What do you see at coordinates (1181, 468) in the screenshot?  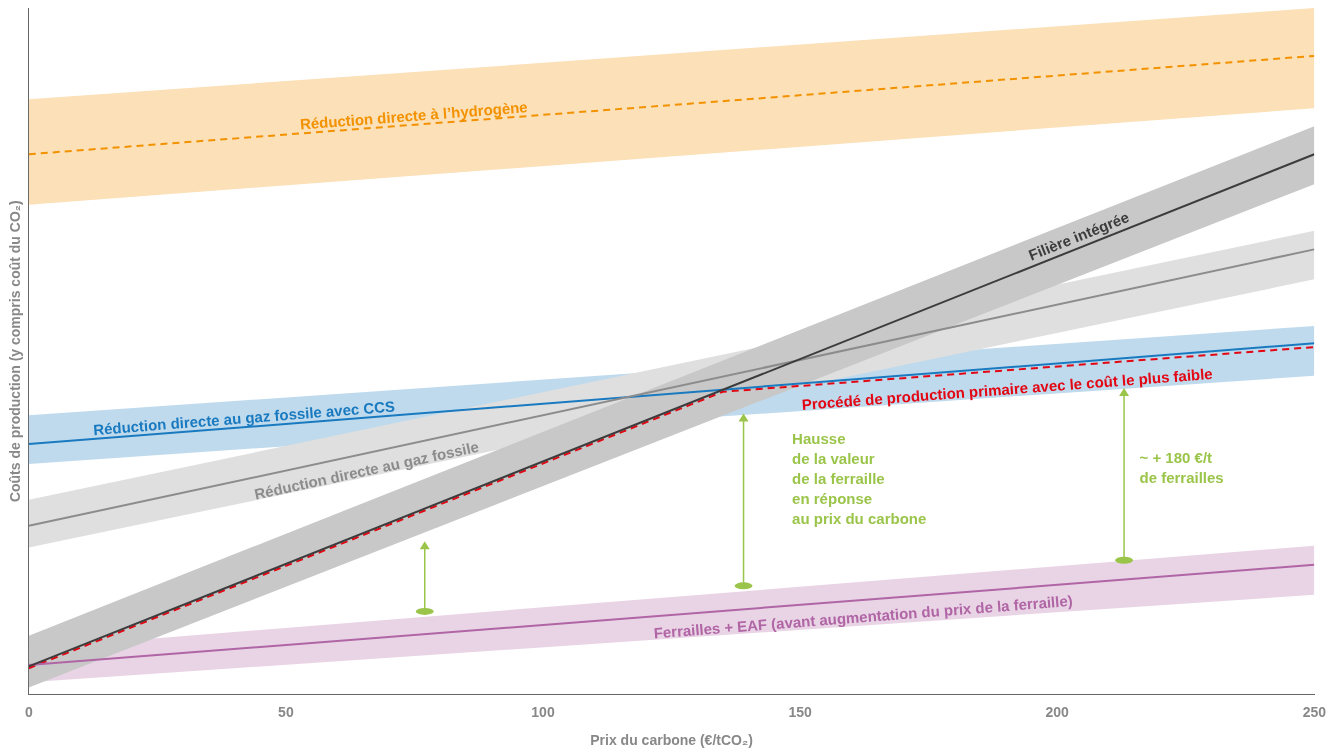 I see `annotation: ~ + 180 €/t de ferrailles` at bounding box center [1181, 468].